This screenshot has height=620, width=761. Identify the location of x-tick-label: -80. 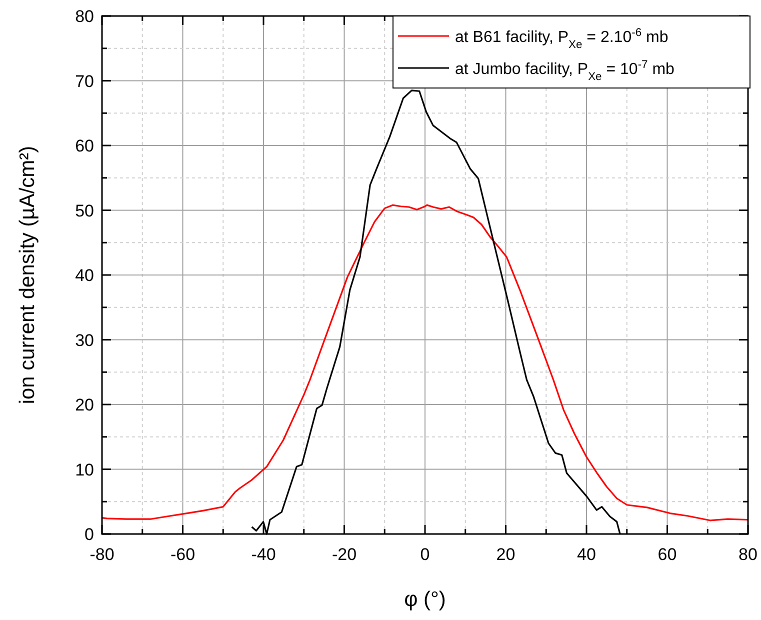
(102, 554).